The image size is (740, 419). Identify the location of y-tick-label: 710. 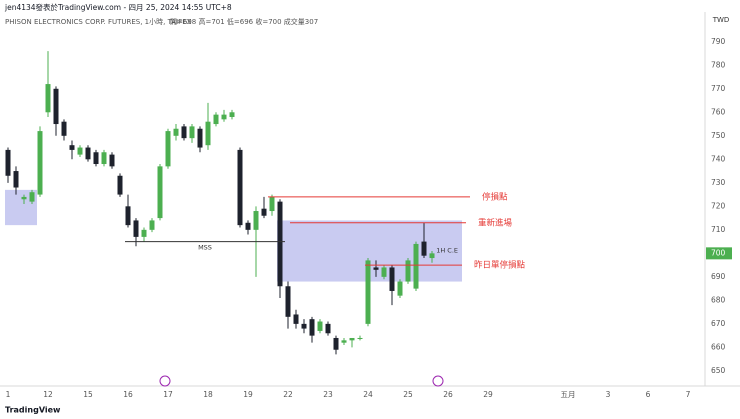
(718, 229).